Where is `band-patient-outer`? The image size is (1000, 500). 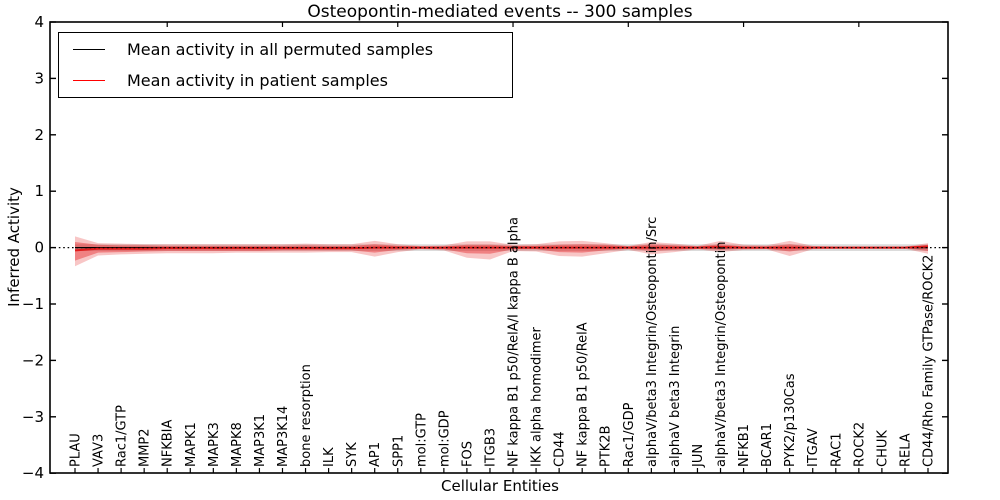
band-patient-outer is located at coordinates (501, 251).